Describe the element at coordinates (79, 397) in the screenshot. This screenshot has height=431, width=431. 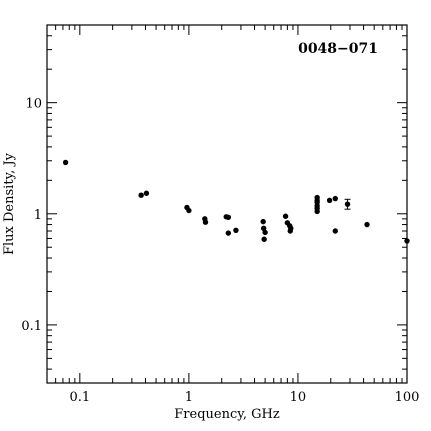
I see `x-tick-label: 0.1` at that location.